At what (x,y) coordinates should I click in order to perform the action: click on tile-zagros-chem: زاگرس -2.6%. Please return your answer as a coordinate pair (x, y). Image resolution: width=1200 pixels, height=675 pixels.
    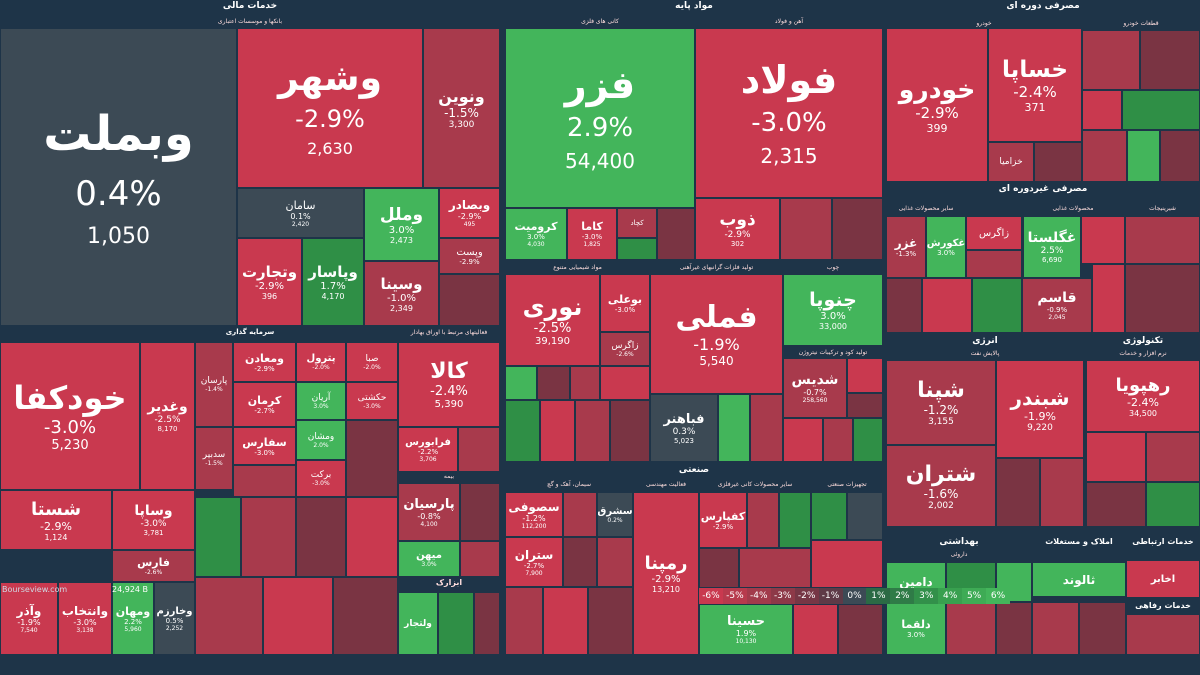
    Looking at the image, I should click on (625, 349).